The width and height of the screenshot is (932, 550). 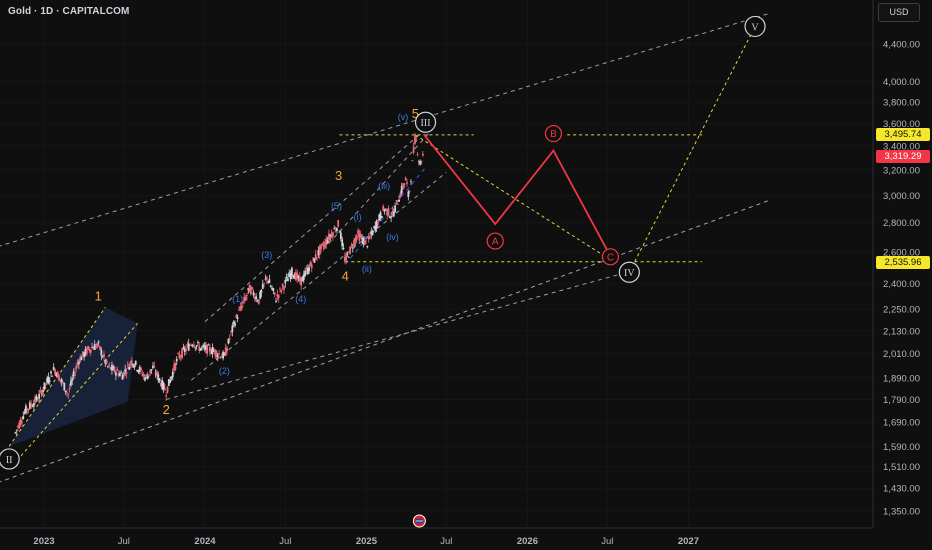 What do you see at coordinates (495, 241) in the screenshot?
I see `abc-wave-label: A` at bounding box center [495, 241].